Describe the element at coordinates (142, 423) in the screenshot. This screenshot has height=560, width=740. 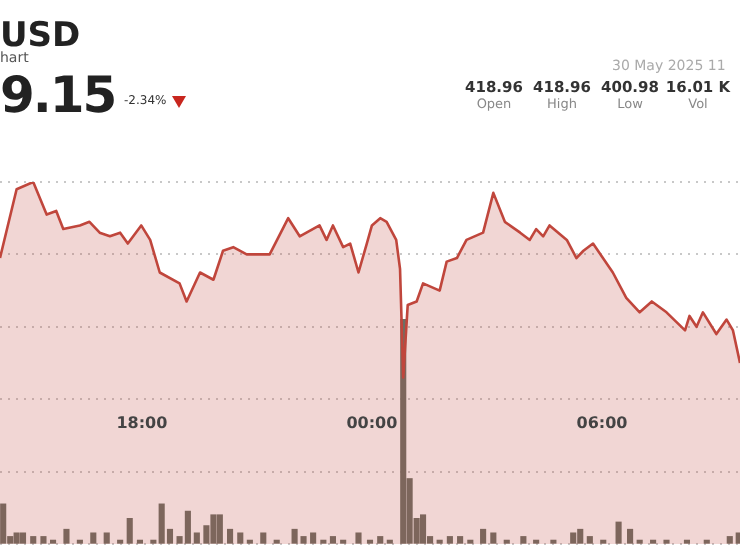
I see `x-tick-label: 18:00` at that location.